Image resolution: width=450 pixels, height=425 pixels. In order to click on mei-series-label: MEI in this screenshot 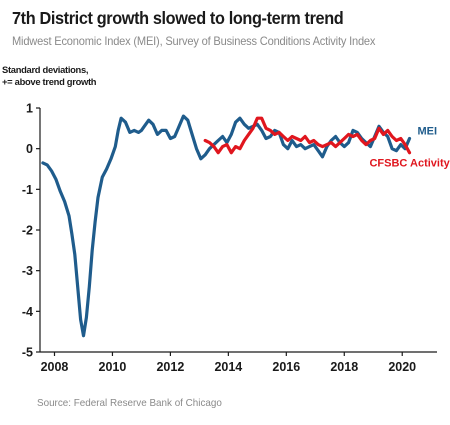, I will do `click(427, 132)`.